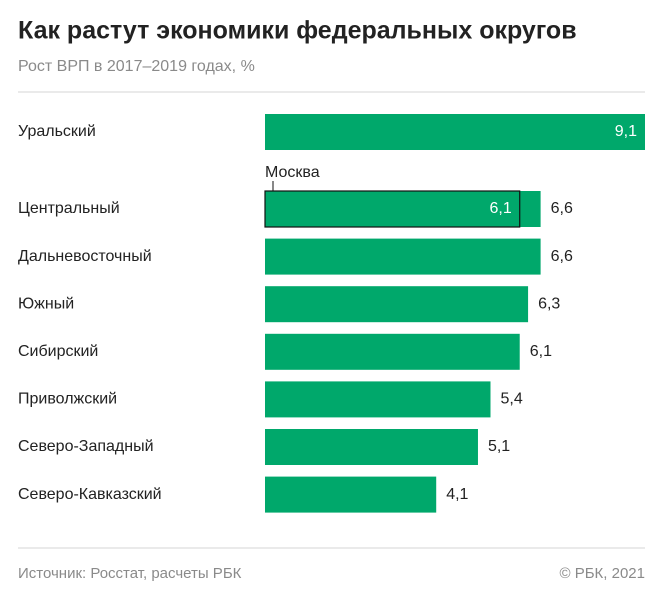 The height and width of the screenshot is (600, 660). I want to click on category-label: Северо-Кавказский, so click(90, 494).